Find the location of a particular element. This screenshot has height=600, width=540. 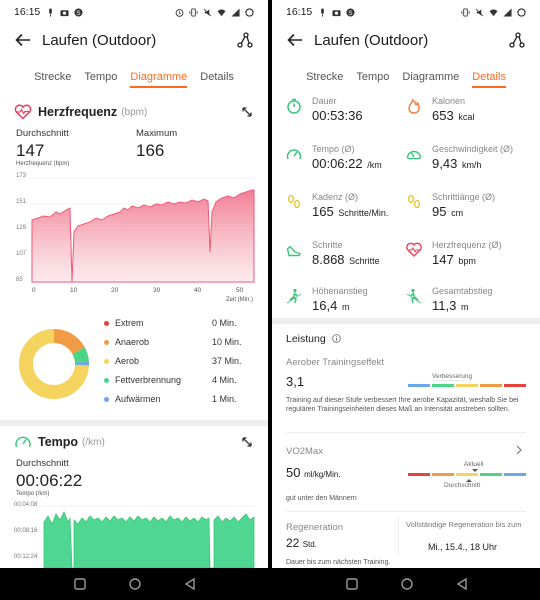

hr-axis-label: Herzfrequenz (bpm) is located at coordinates (43, 164).